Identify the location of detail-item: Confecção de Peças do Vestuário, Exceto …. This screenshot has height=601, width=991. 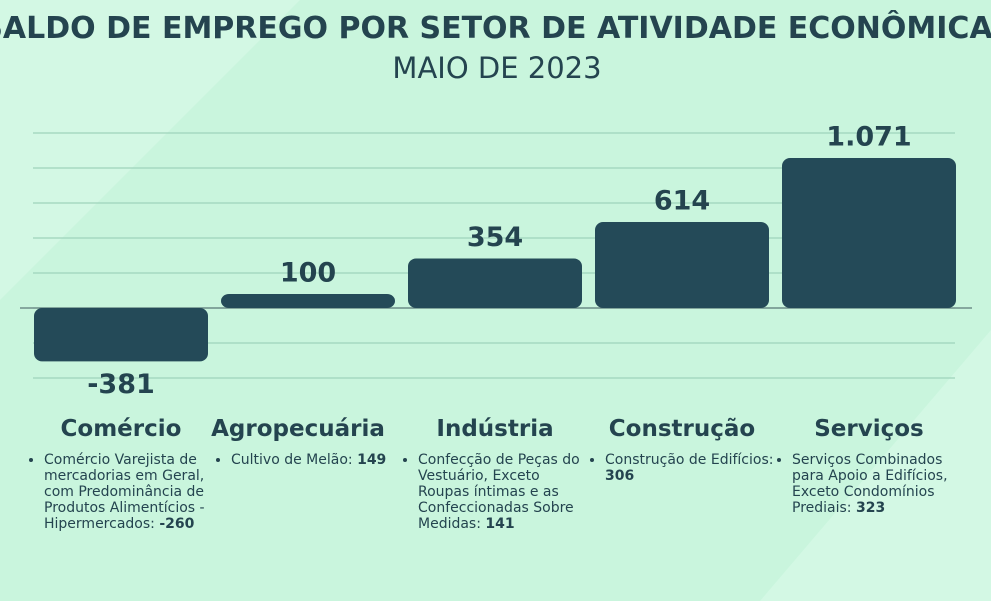
(505, 492).